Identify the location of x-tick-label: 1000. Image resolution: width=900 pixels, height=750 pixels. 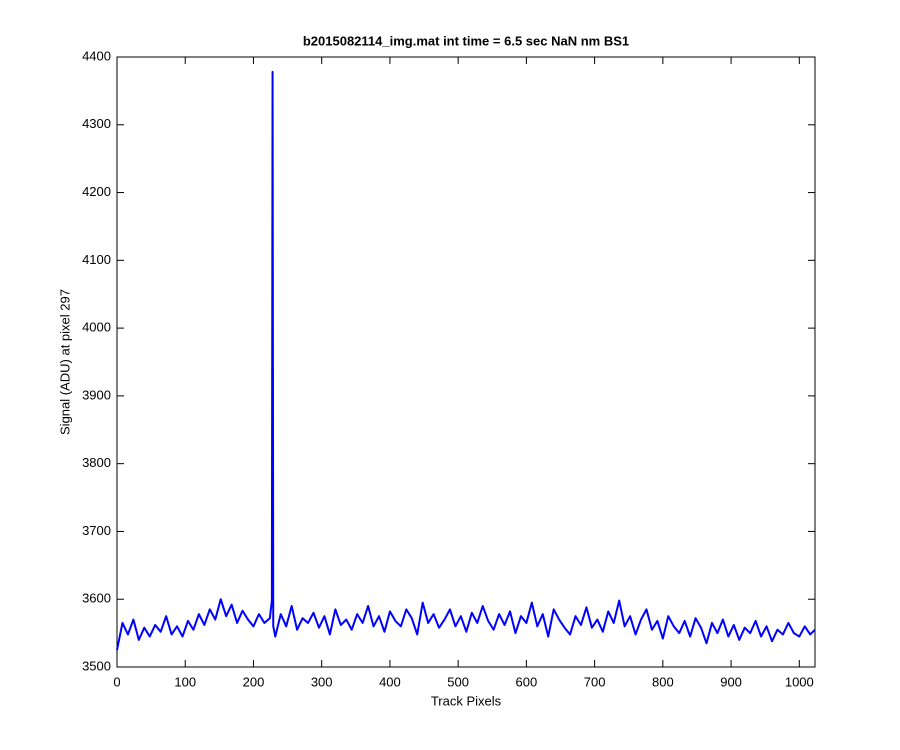
(799, 681).